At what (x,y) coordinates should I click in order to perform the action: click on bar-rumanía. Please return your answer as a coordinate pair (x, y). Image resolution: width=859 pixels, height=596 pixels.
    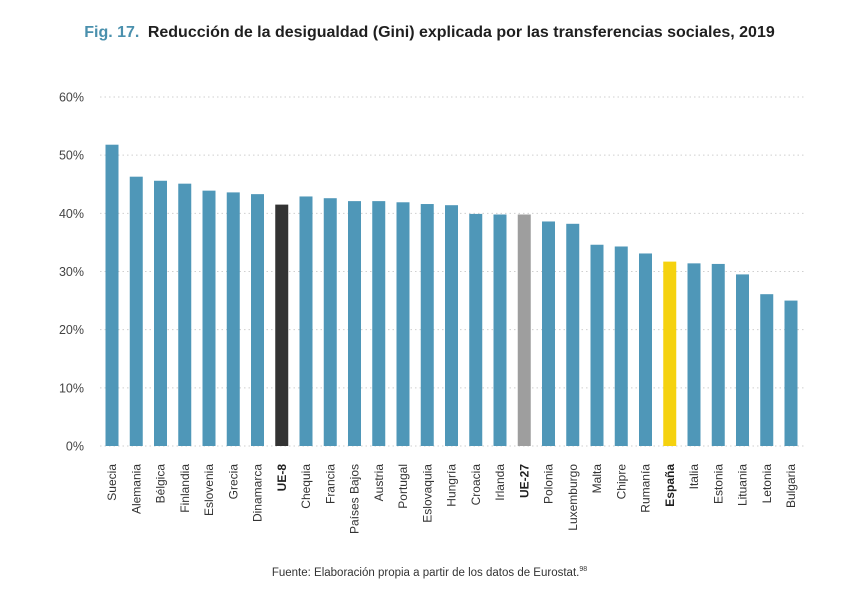
    Looking at the image, I should click on (645, 349).